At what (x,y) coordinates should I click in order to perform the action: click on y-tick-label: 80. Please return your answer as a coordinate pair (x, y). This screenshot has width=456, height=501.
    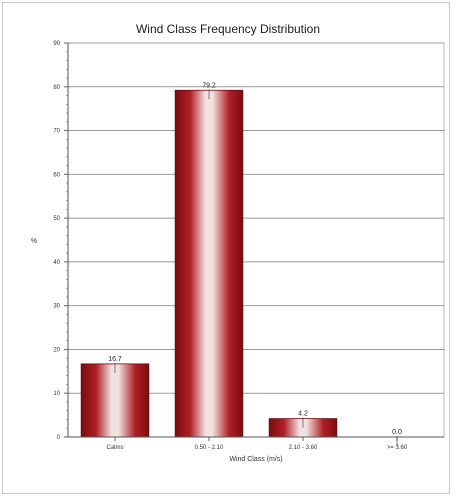
    Looking at the image, I should click on (56, 88).